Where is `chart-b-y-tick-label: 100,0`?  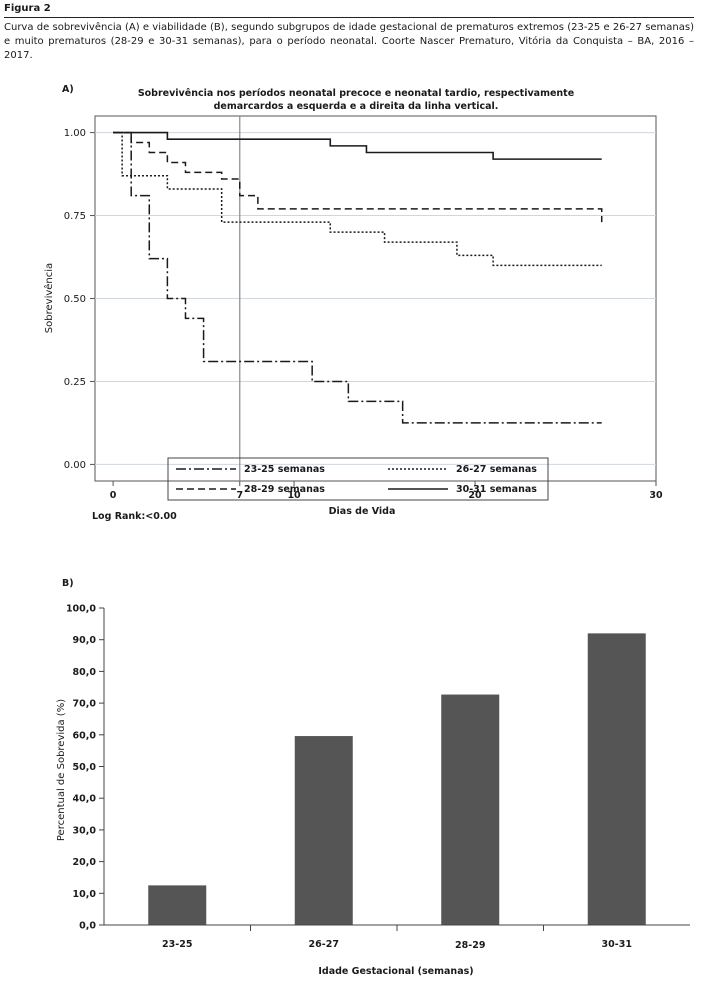 chart-b-y-tick-label: 100,0 is located at coordinates (81, 609).